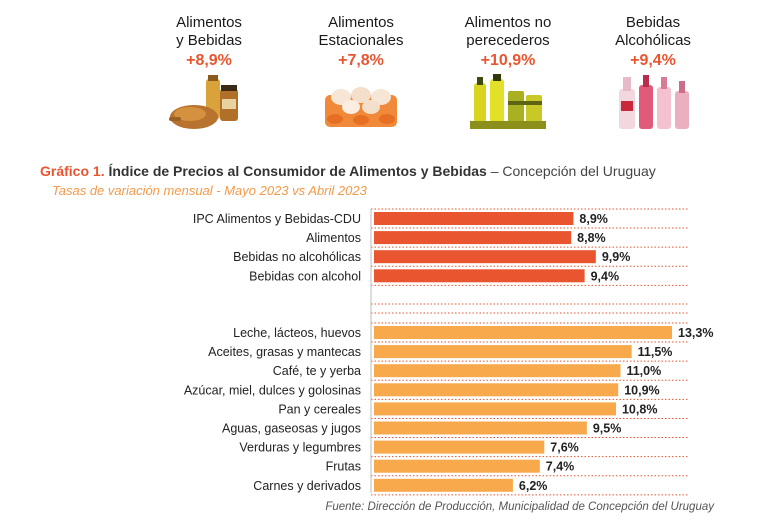 The width and height of the screenshot is (762, 523). I want to click on category-label: Bebidas con alcohol, so click(305, 276).